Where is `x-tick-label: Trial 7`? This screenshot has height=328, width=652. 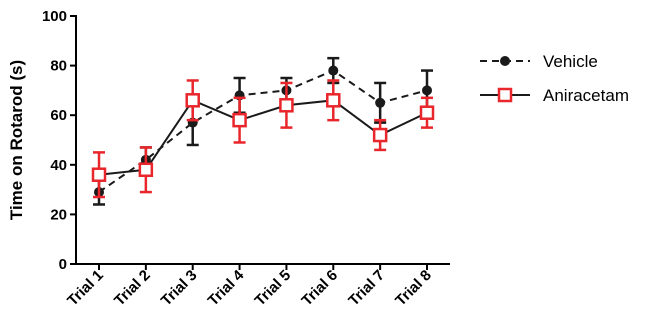
x-tick-label: Trial 7 is located at coordinates (366, 288).